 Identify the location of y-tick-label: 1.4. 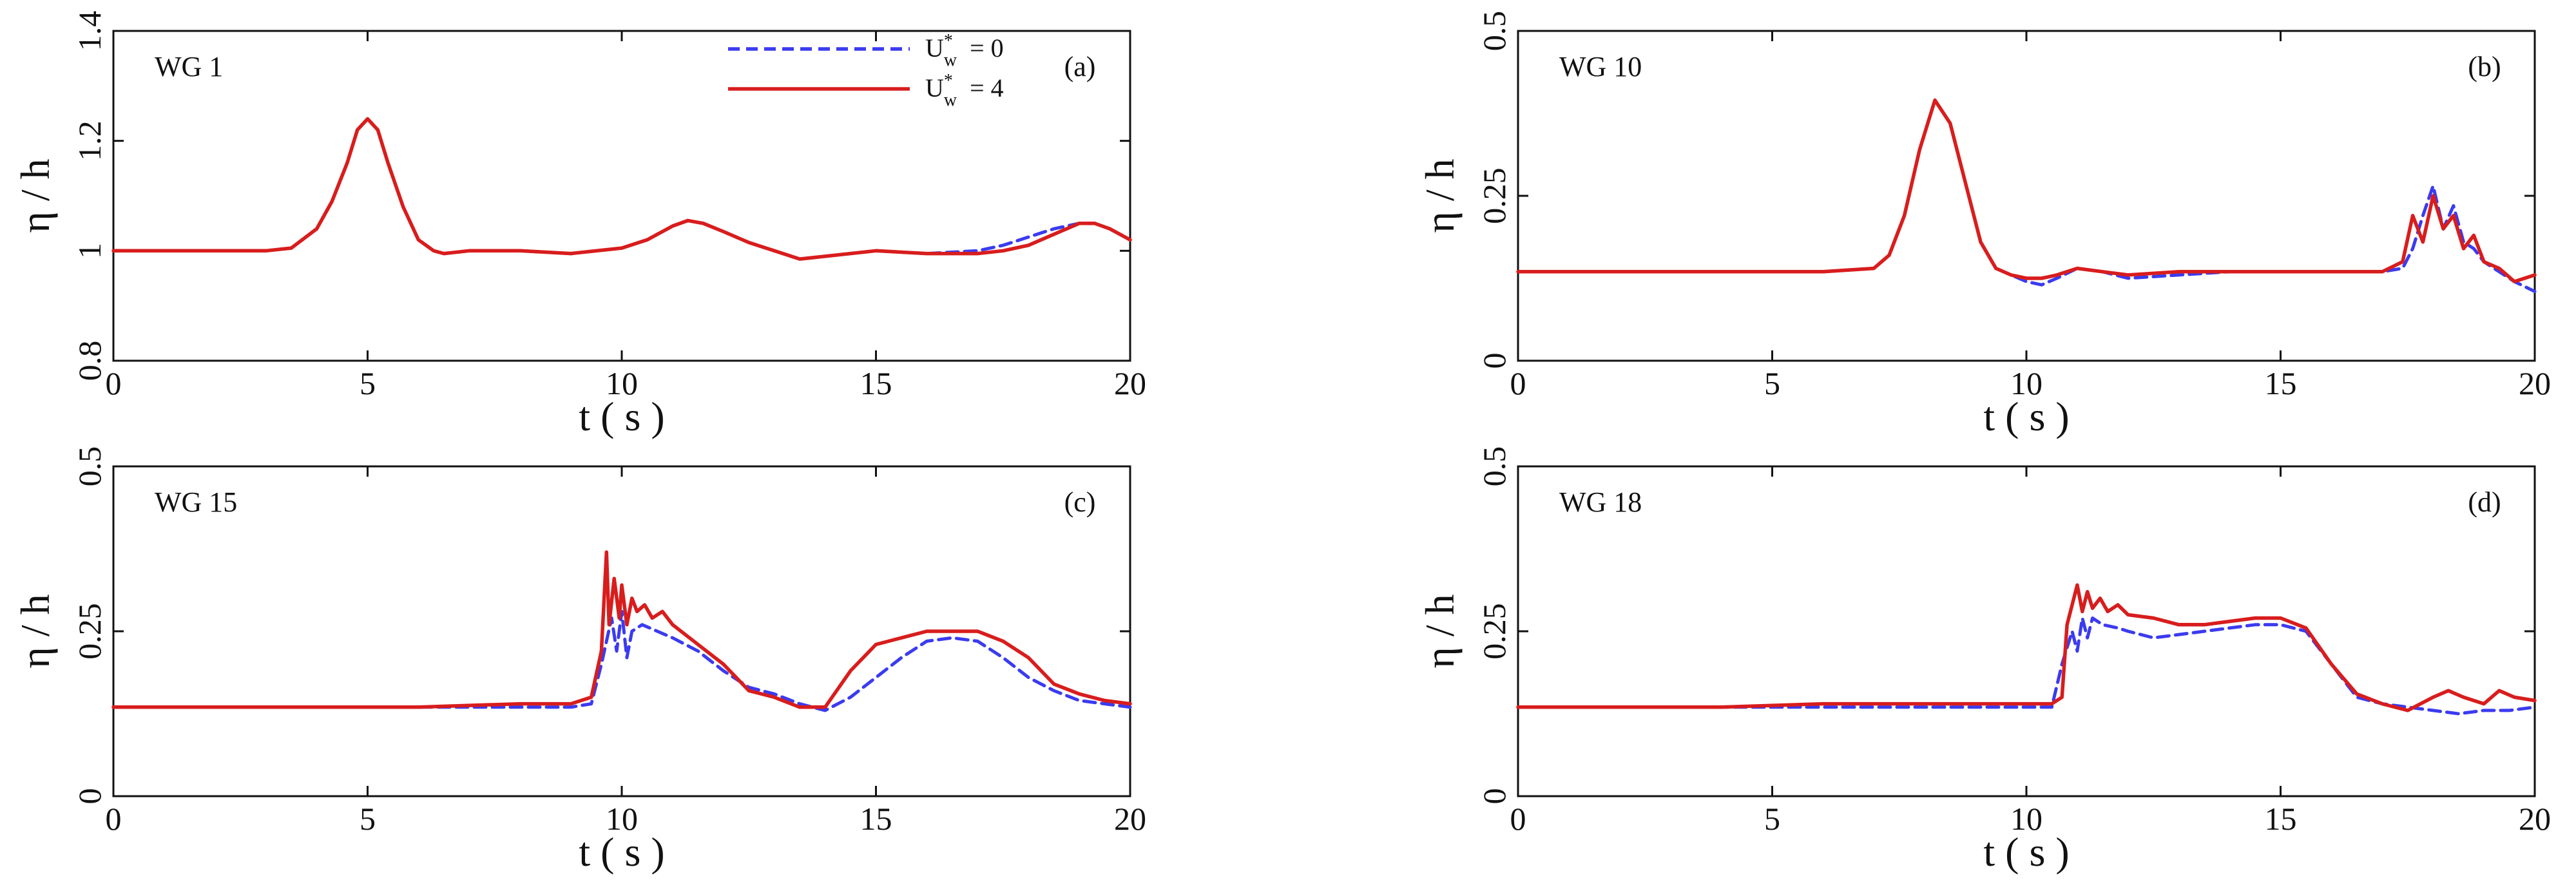
(90, 31).